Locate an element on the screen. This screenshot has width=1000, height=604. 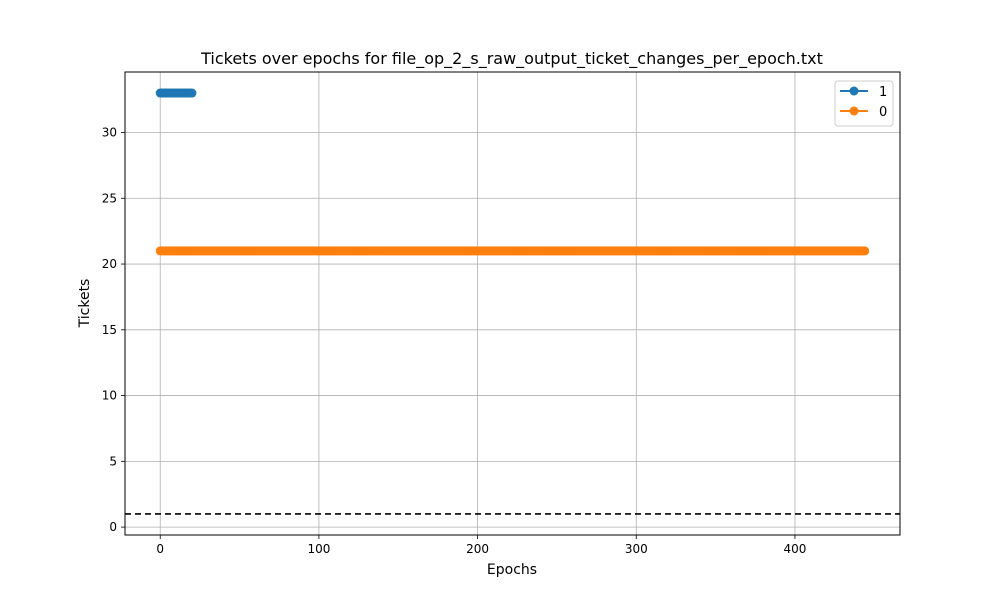
y-tick-label: 0 is located at coordinates (113, 527).